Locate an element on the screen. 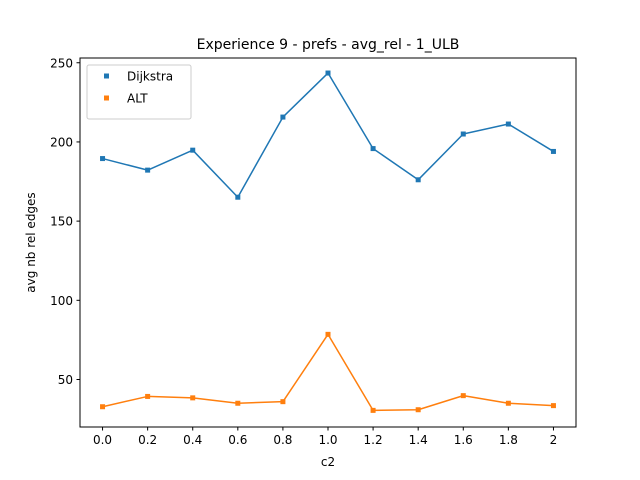  x-tick-label: 1.0 is located at coordinates (327, 440).